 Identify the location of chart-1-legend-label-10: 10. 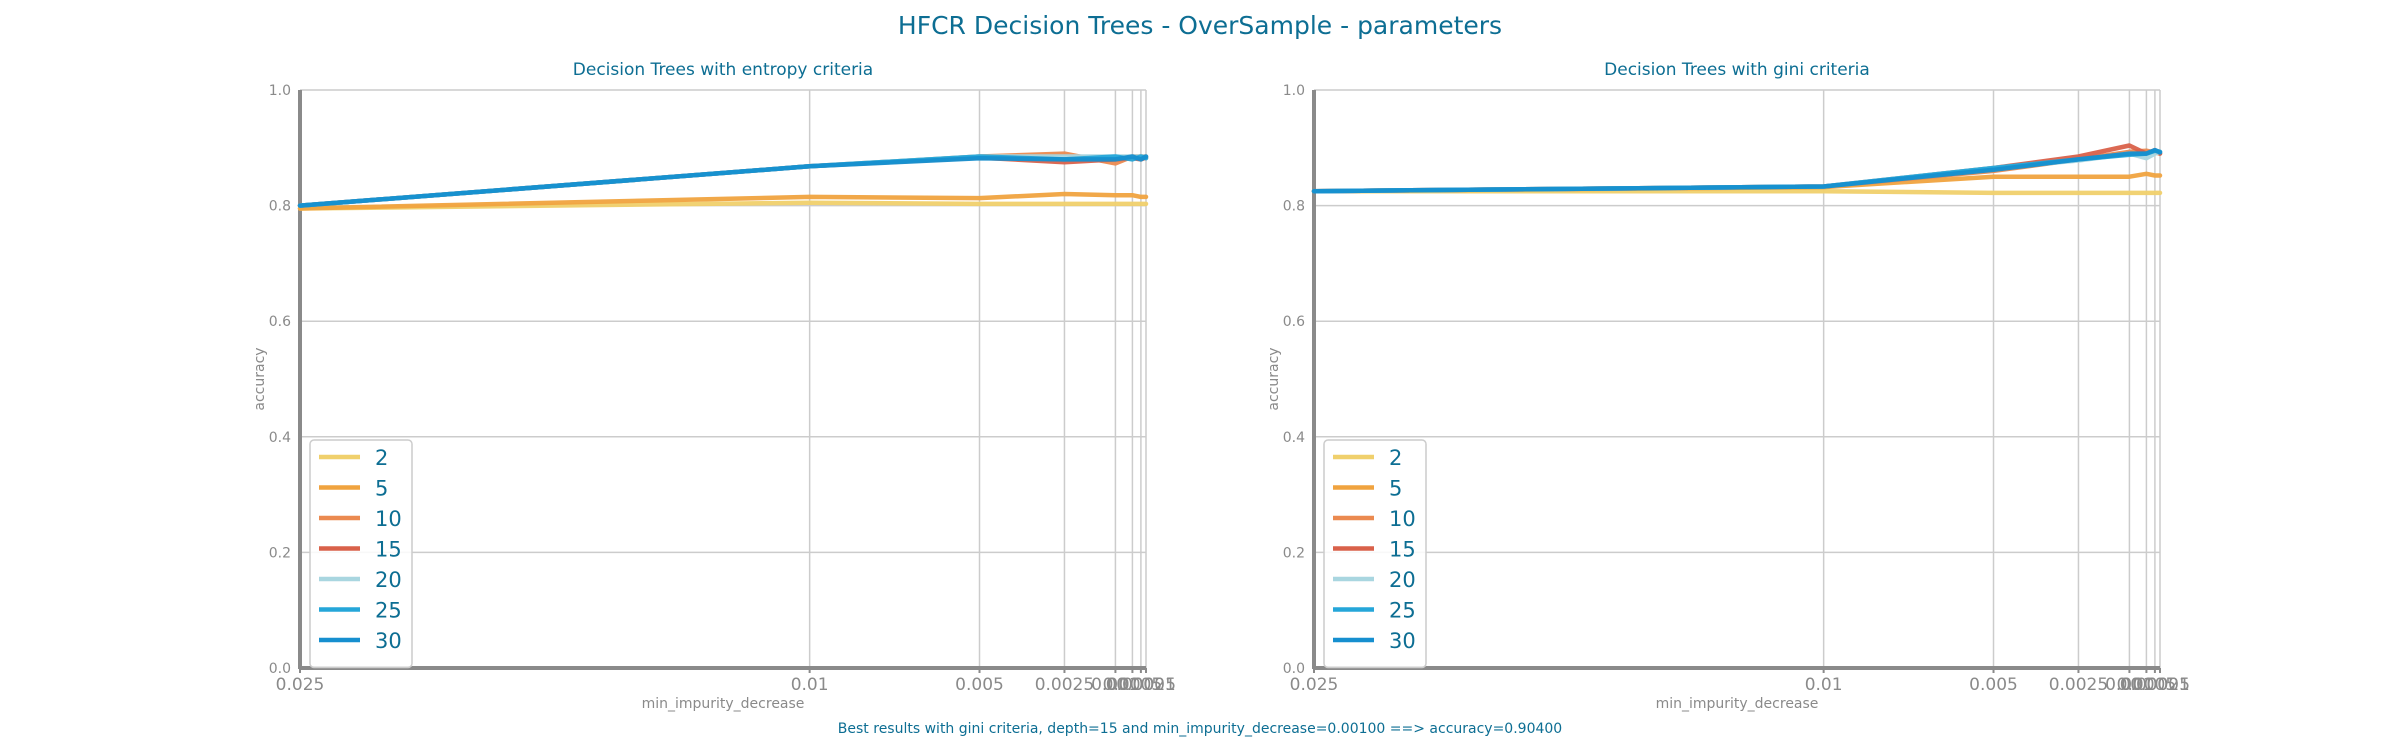
(1402, 519).